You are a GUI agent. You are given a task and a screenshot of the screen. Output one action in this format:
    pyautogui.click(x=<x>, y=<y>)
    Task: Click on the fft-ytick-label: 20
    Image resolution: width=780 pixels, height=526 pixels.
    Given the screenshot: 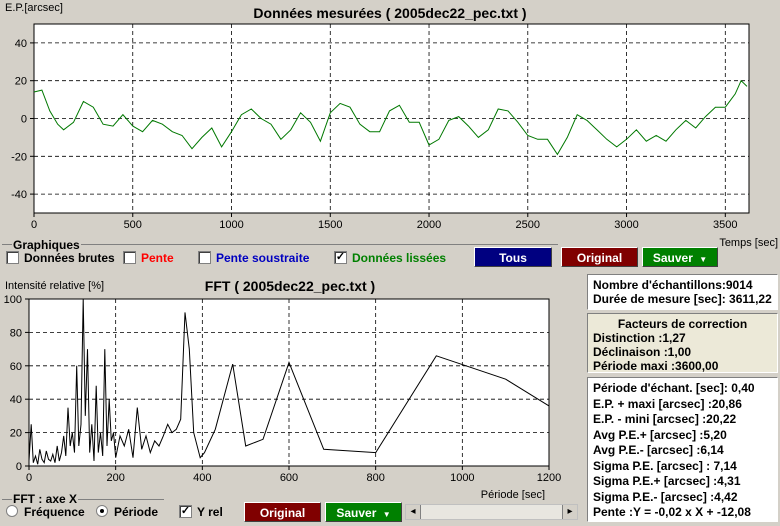 What is the action you would take?
    pyautogui.click(x=16, y=434)
    